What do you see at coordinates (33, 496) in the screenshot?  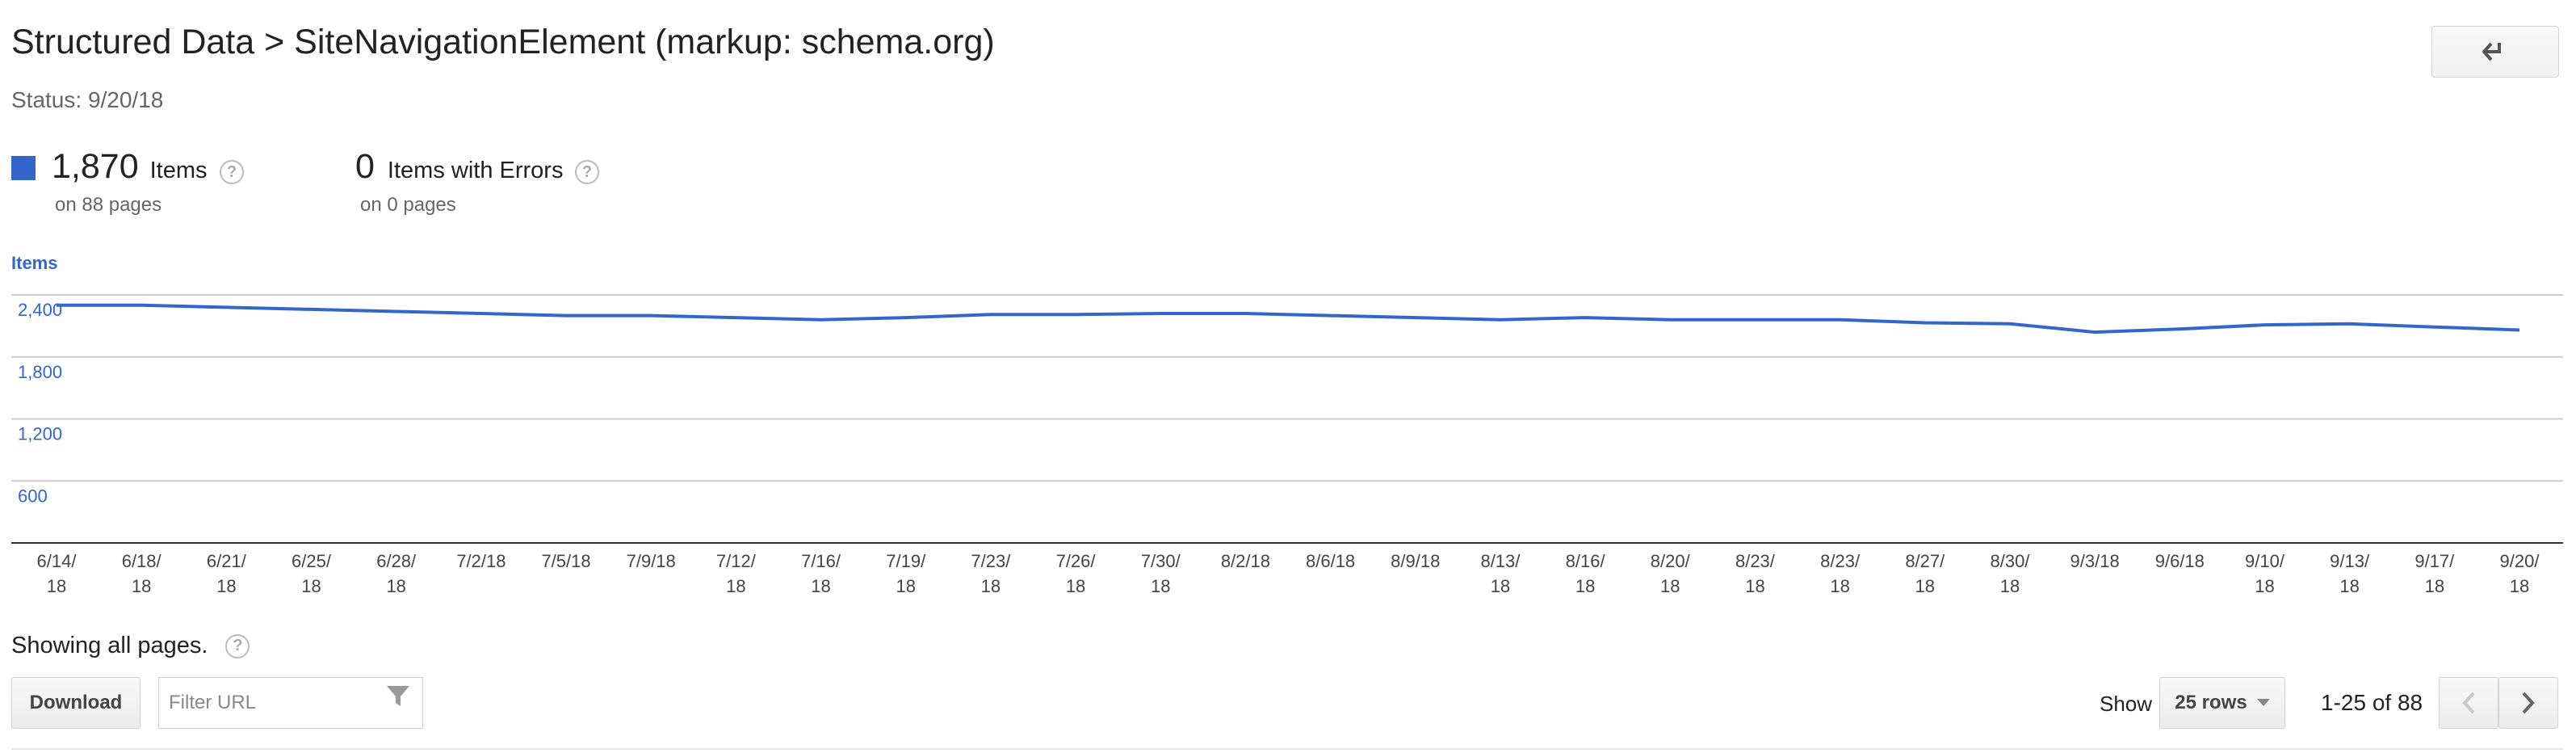 I see `y-tick-label: 600` at bounding box center [33, 496].